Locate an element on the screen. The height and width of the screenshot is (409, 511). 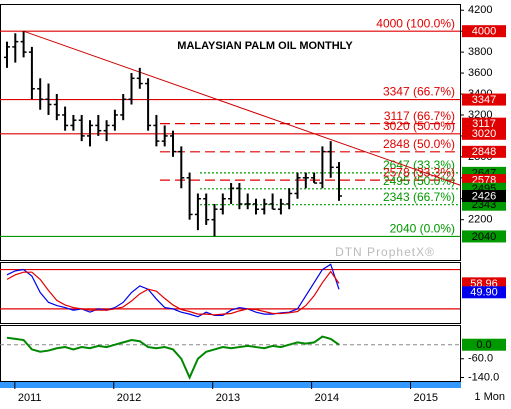
current-indicator: 49.90 is located at coordinates (484, 293).